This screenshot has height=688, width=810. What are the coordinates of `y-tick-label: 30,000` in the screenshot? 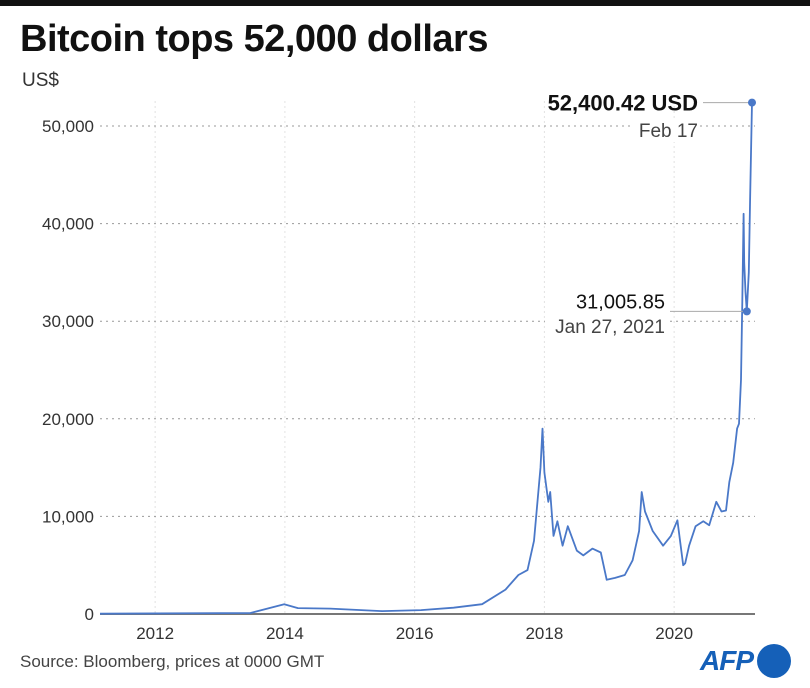 It's located at (68, 321).